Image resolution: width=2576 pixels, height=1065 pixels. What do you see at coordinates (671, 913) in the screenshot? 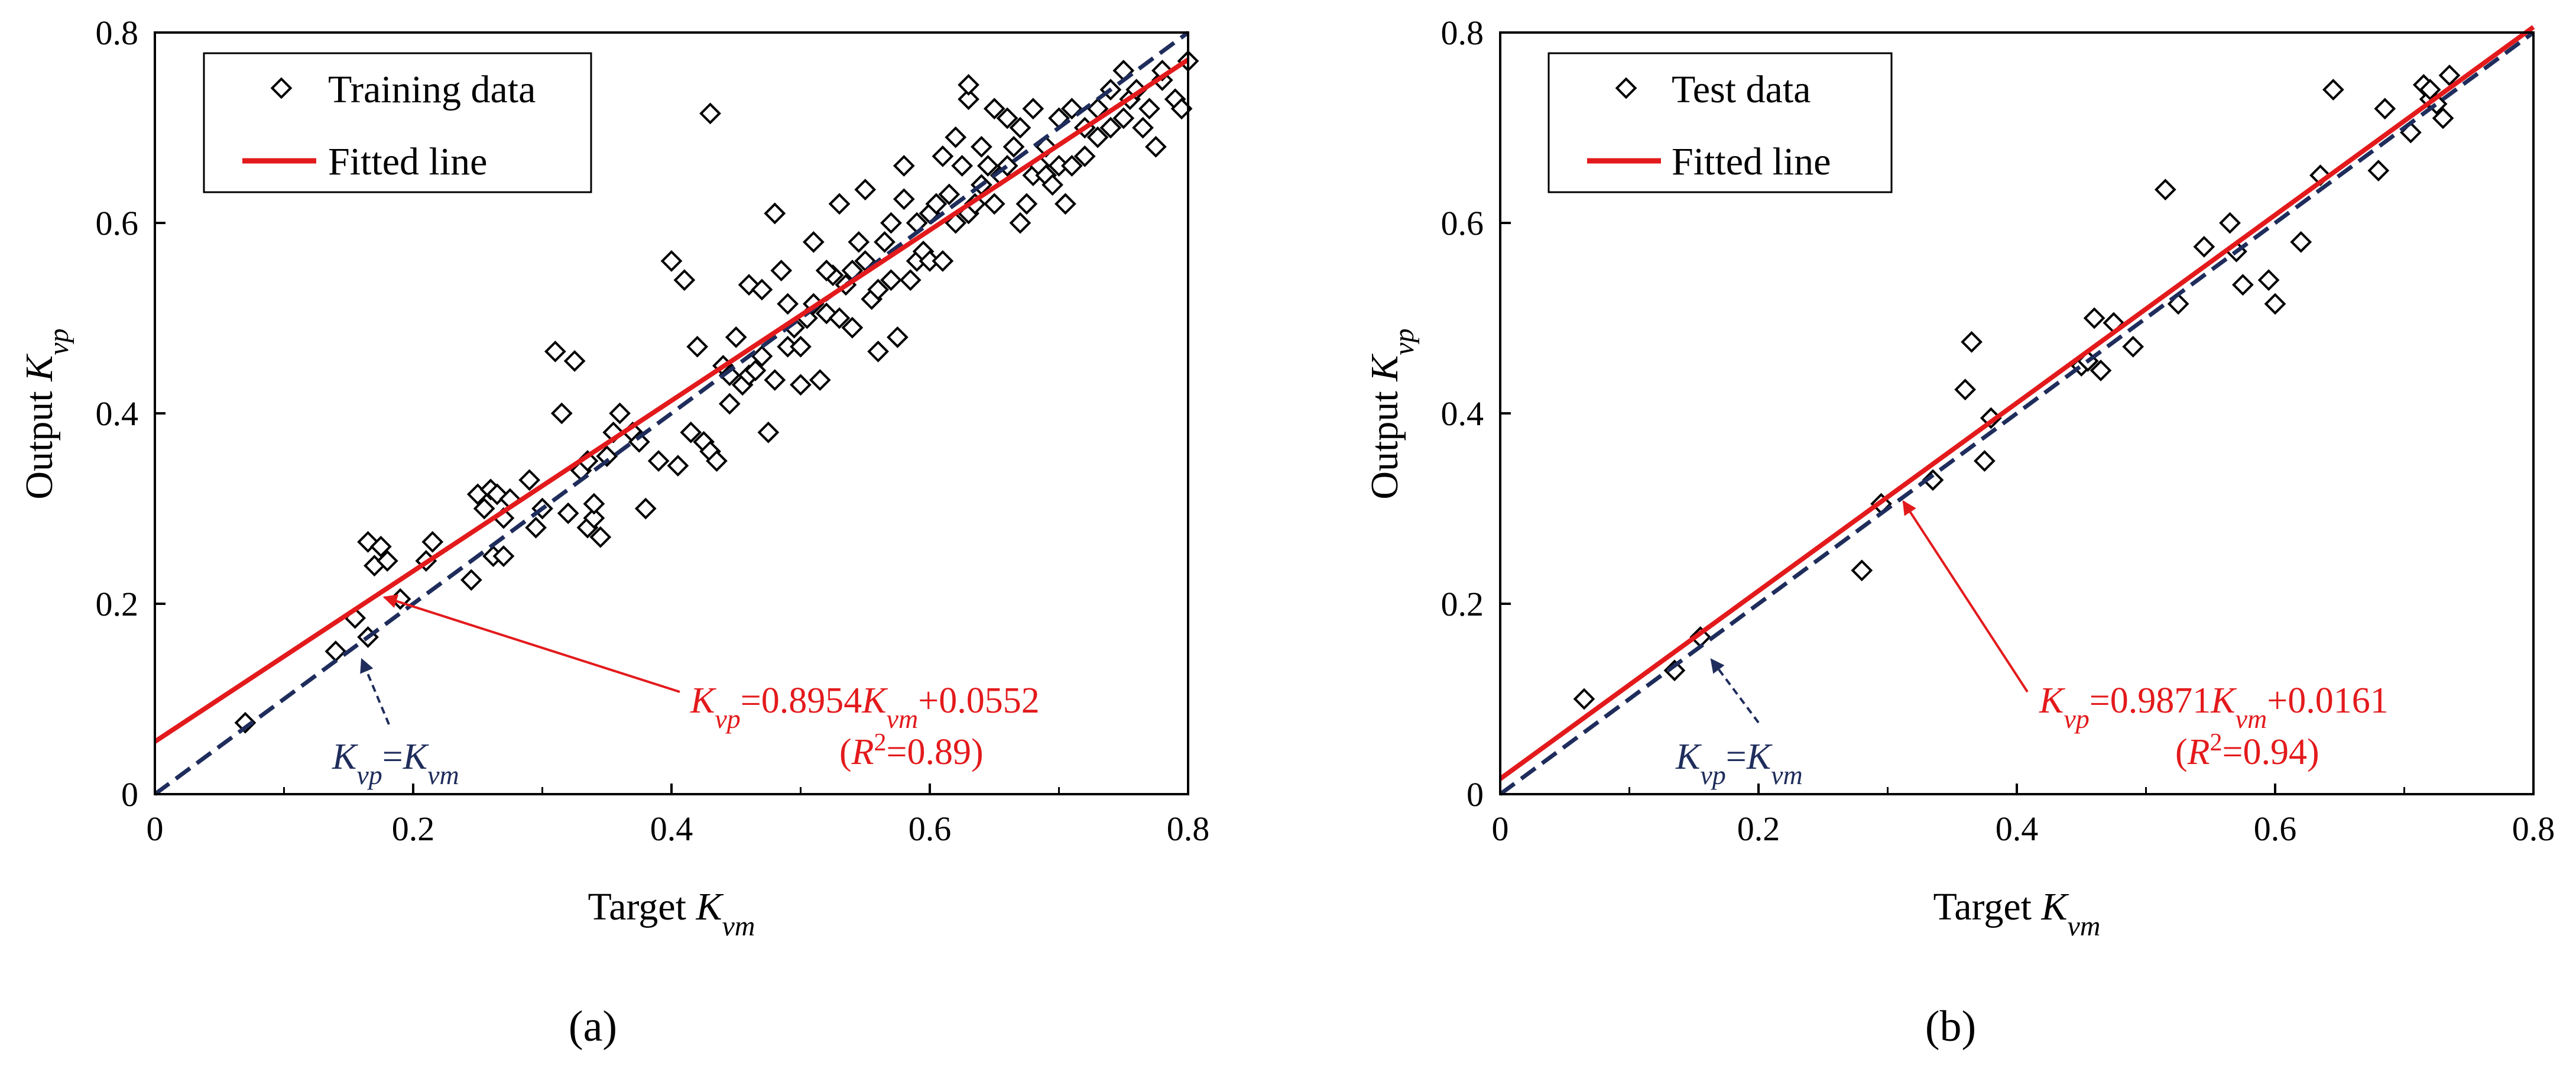
I see `x-axis-title-a: Target Kvm` at bounding box center [671, 913].